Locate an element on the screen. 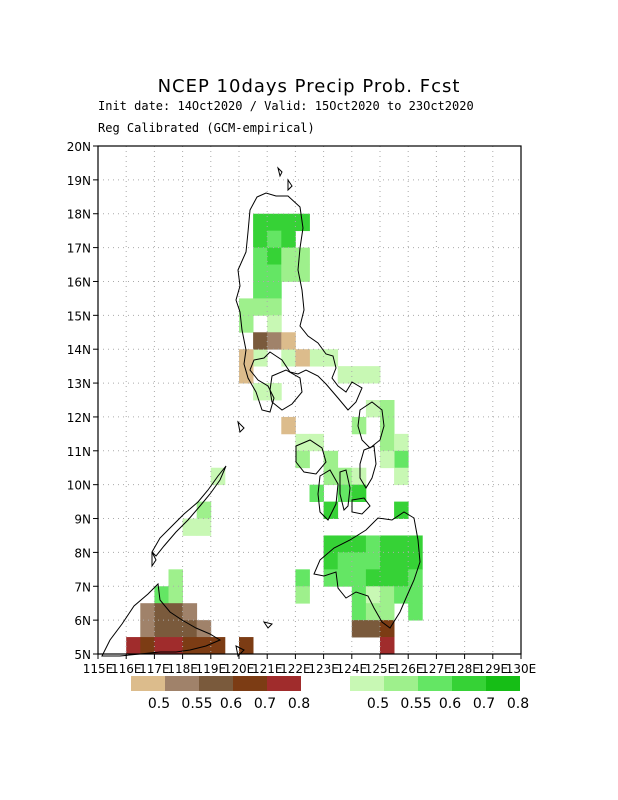  mindoro-coastline is located at coordinates (286, 390).